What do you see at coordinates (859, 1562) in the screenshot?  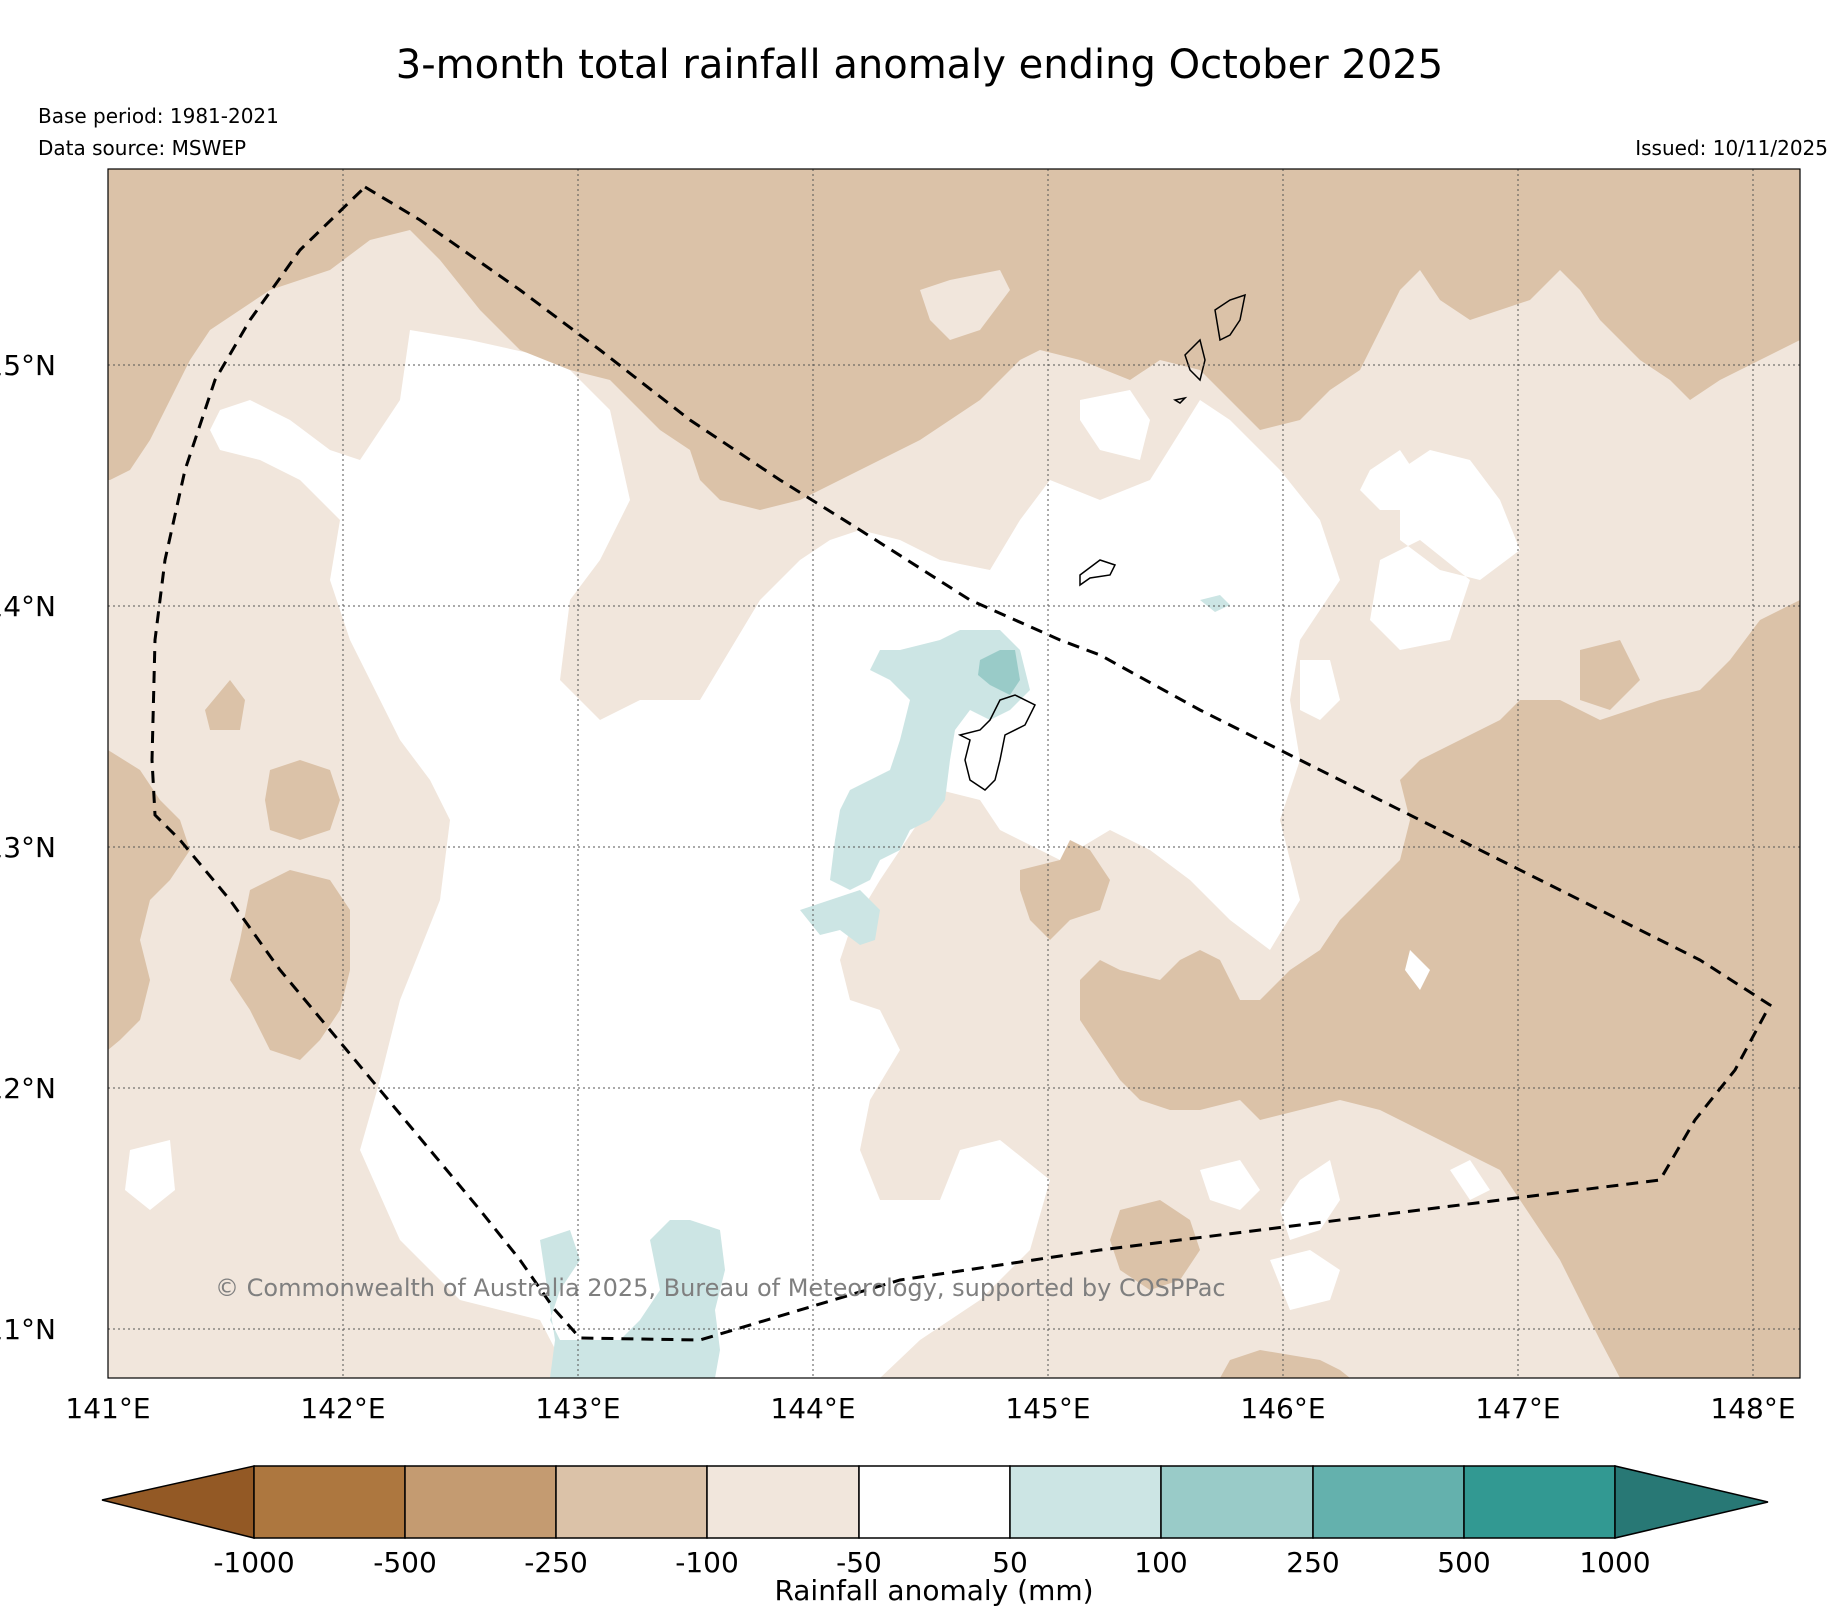 I see `colorbar-tick-label: -50` at bounding box center [859, 1562].